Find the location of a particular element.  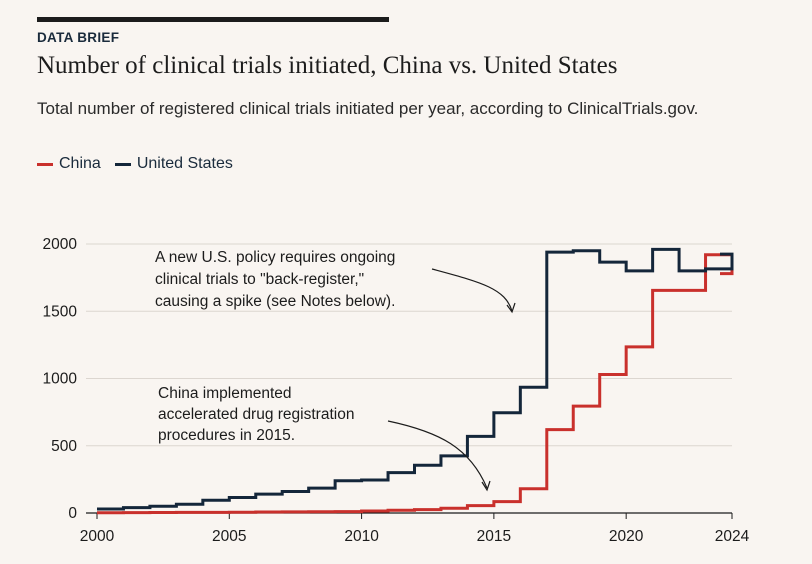

legend-item-china: China is located at coordinates (69, 164).